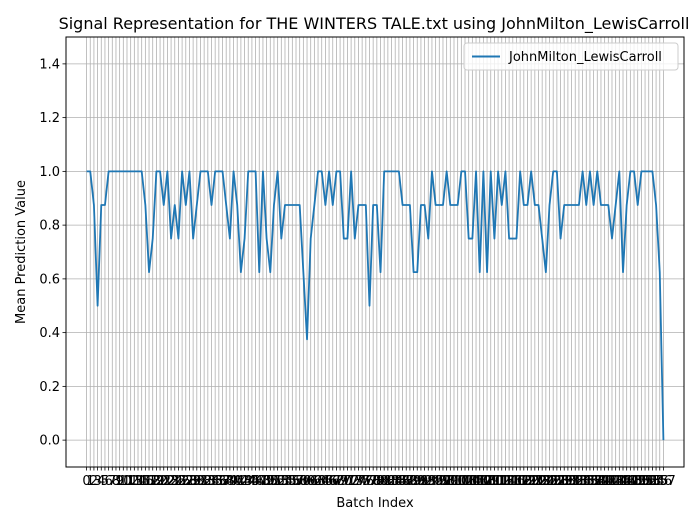 The width and height of the screenshot is (700, 529). I want to click on y-tick-label: 1.2, so click(49, 118).